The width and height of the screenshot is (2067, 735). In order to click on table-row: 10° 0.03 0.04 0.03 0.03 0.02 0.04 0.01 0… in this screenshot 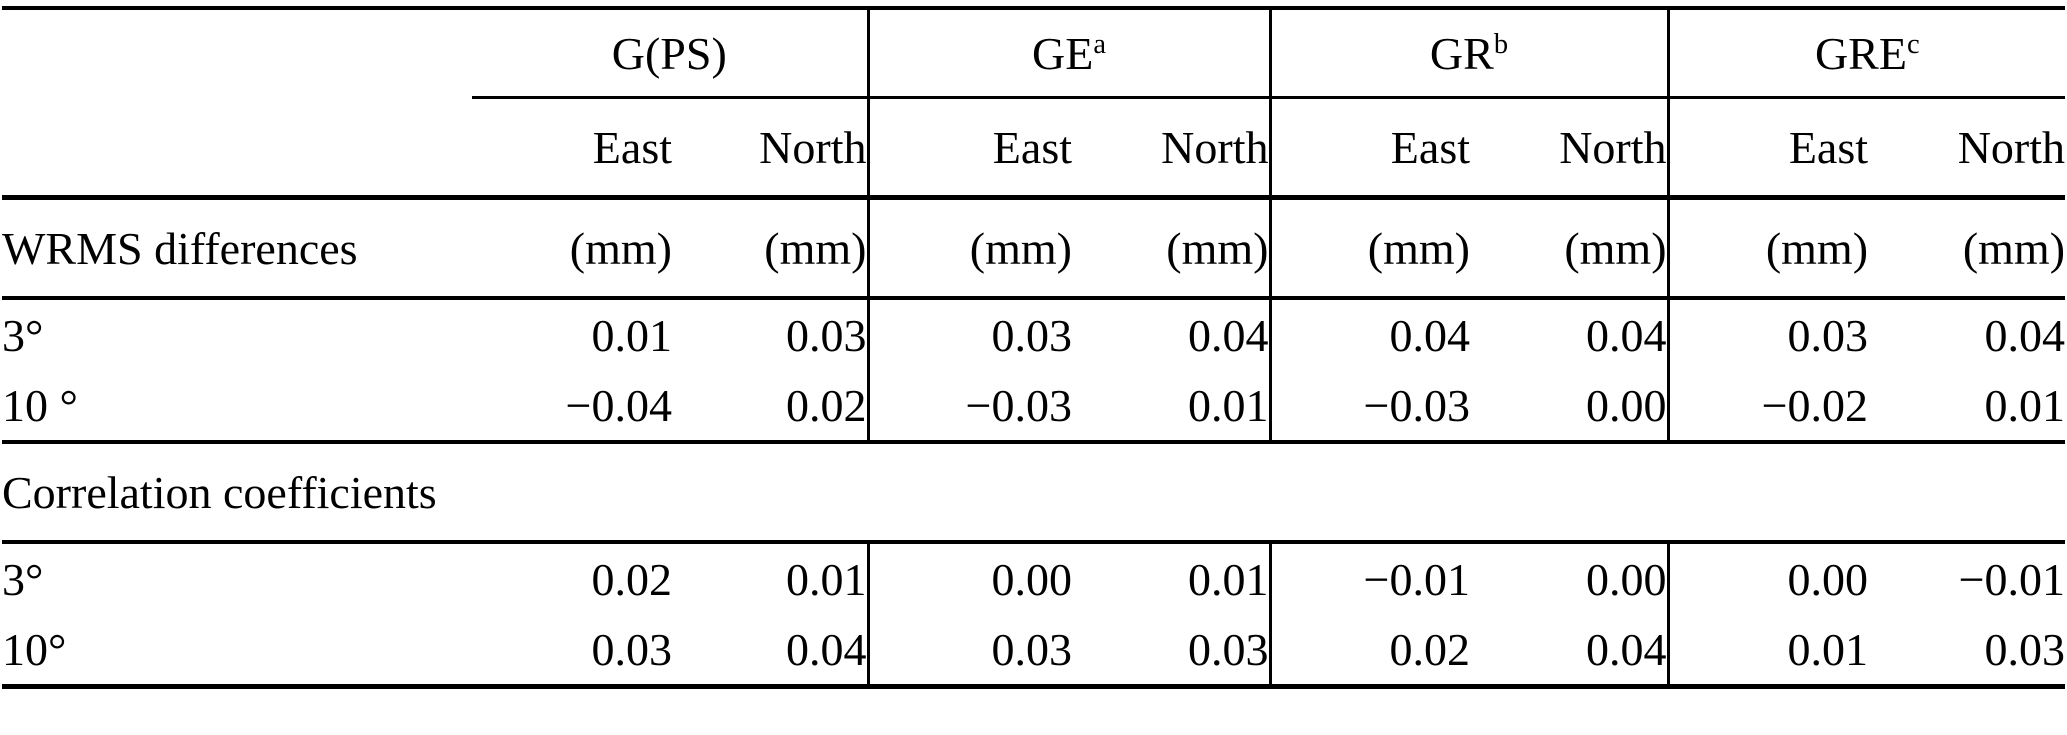, I will do `click(1034, 651)`.